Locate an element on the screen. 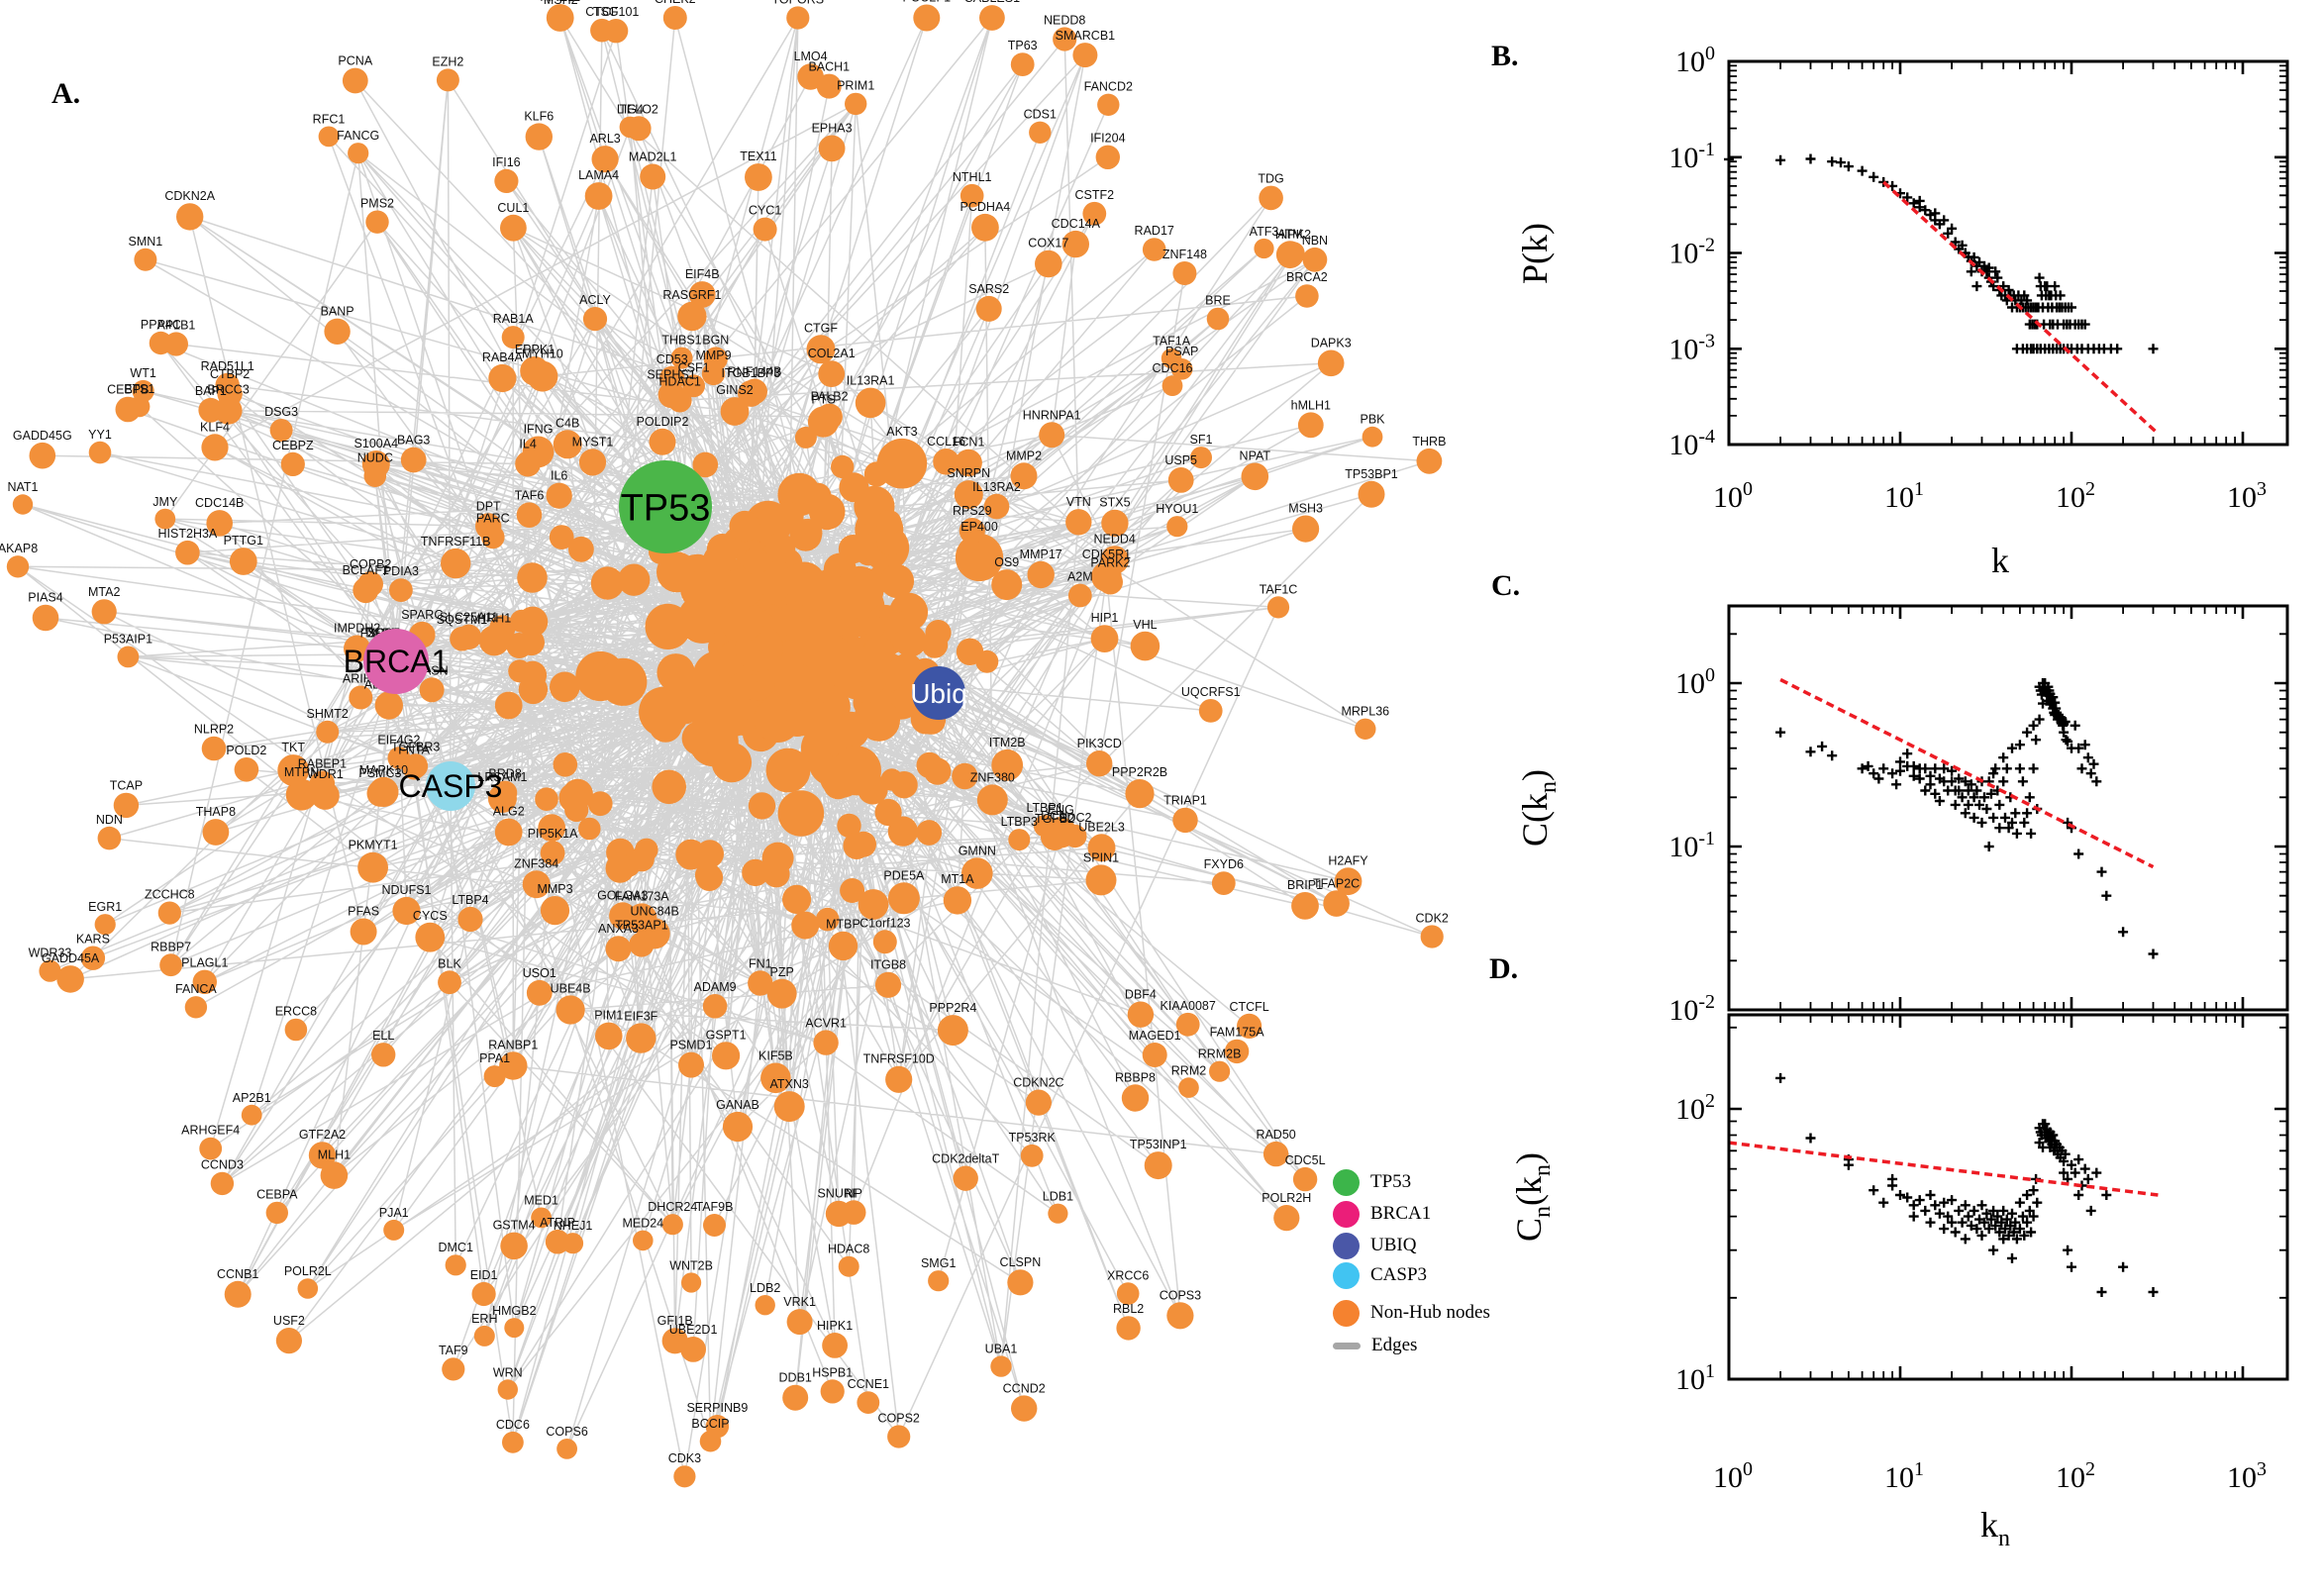 This screenshot has width=2323, height=1596. svg-text: TP53BP1 is located at coordinates (1371, 474).